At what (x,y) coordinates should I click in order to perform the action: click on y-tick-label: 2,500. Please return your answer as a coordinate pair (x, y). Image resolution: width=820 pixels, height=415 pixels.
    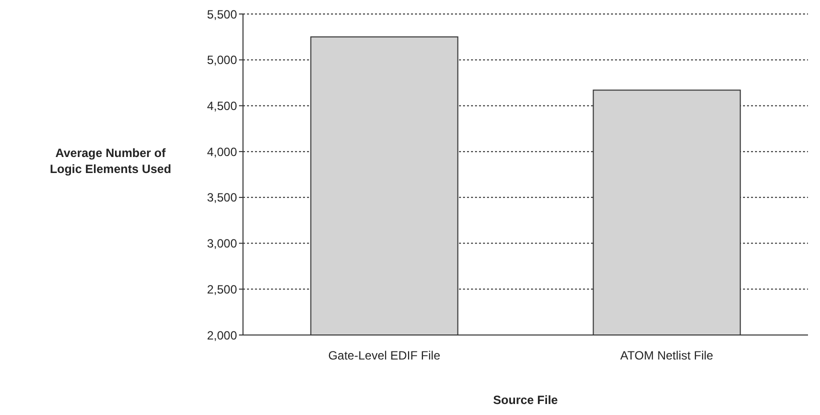
    Looking at the image, I should click on (222, 289).